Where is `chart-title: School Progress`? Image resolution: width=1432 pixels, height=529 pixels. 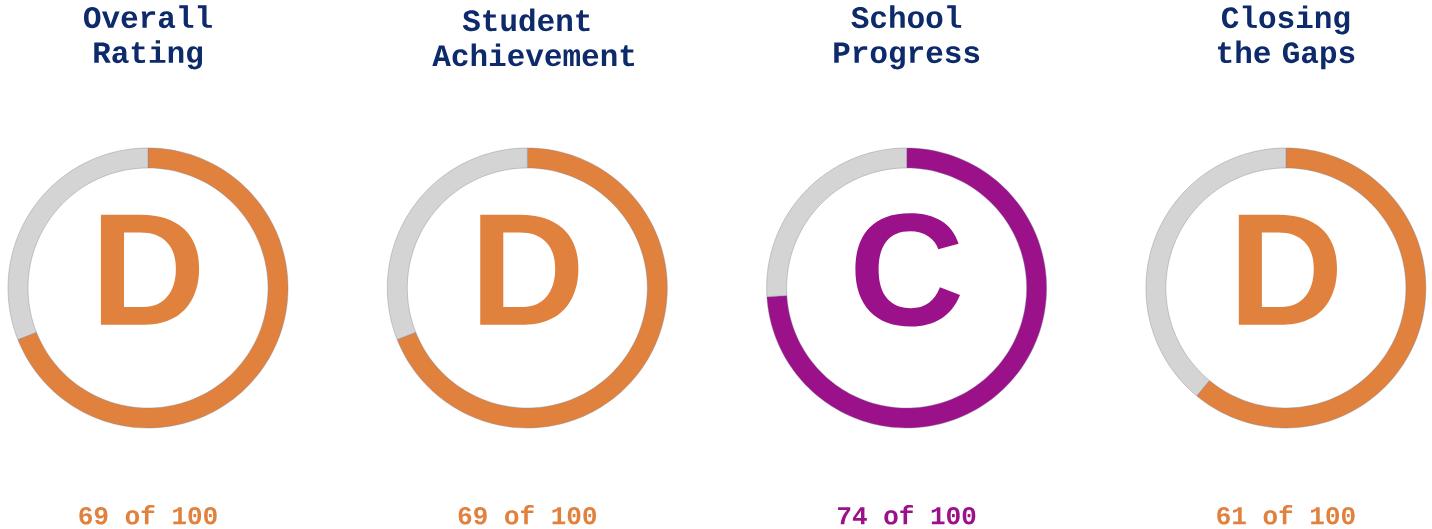 chart-title: School Progress is located at coordinates (907, 37).